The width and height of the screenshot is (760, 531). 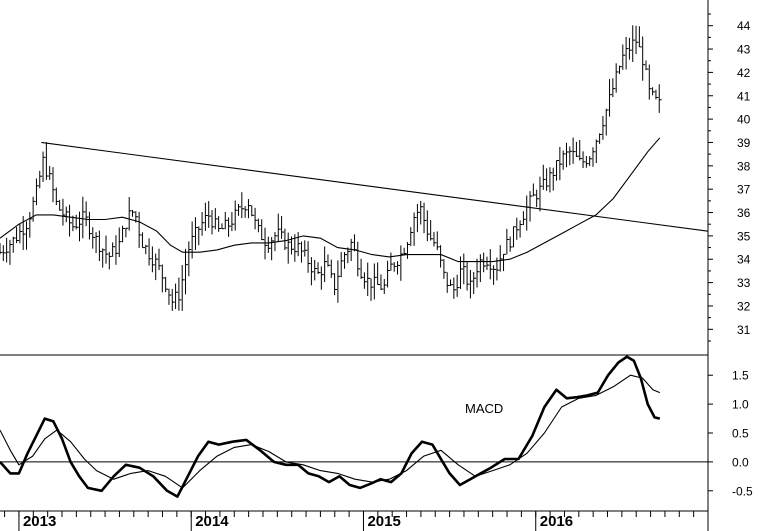 What do you see at coordinates (556, 521) in the screenshot?
I see `year-tick-label: 2016` at bounding box center [556, 521].